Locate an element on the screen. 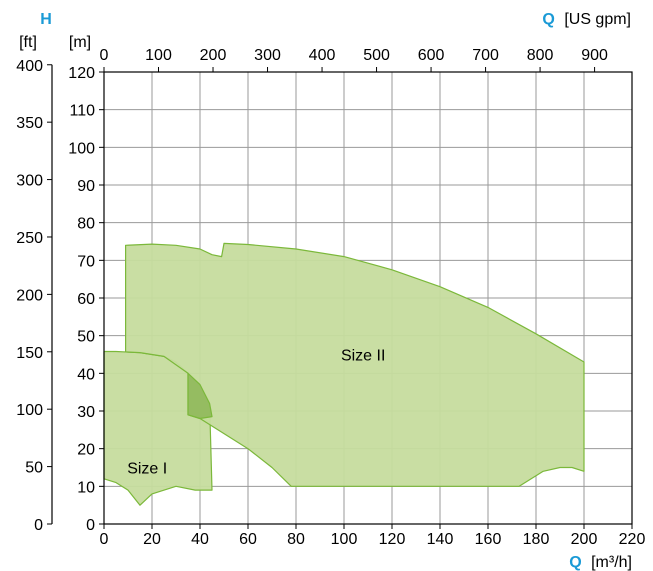  x-tick-label: 160 is located at coordinates (488, 539).